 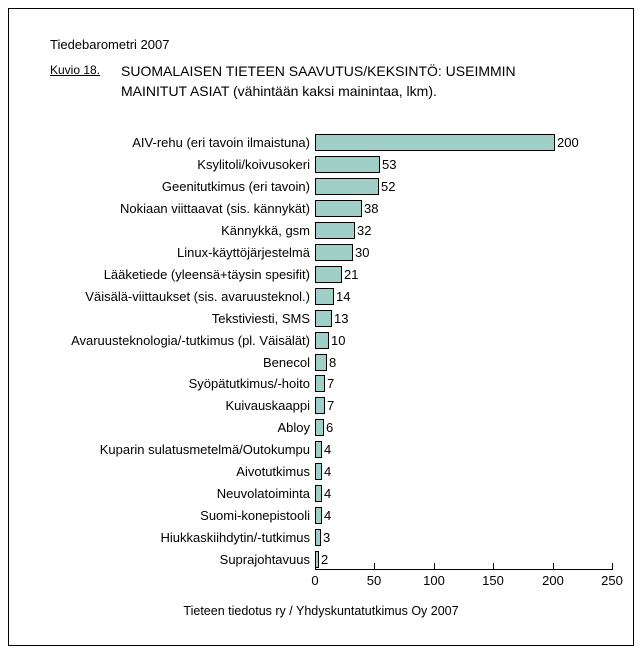 I want to click on category-label: Lääketiede (yleensä+täysin spesifit), so click(x=206, y=274).